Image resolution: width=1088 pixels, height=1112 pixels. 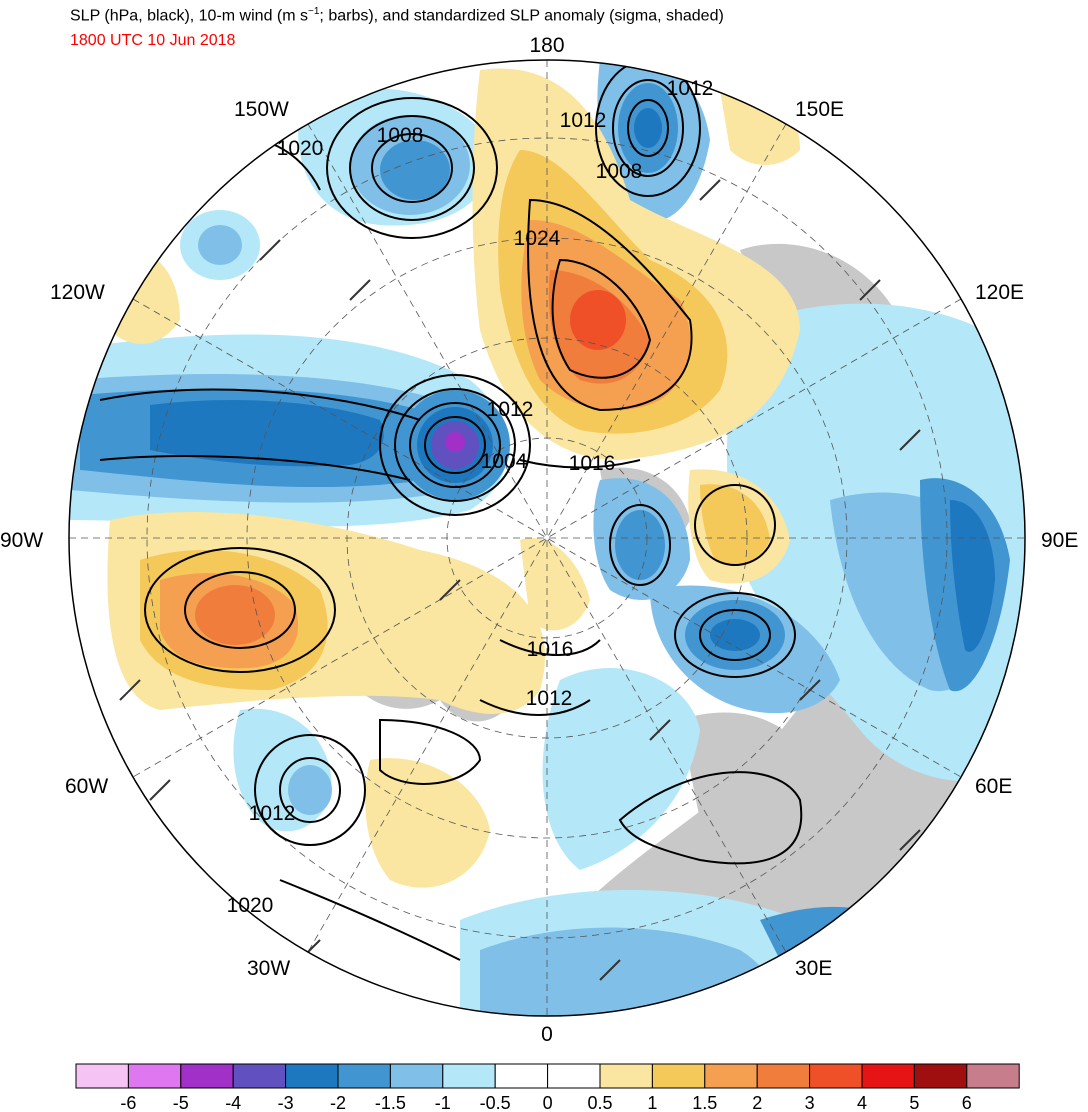 I want to click on colorbar-tick-label: -3, so click(x=286, y=1102).